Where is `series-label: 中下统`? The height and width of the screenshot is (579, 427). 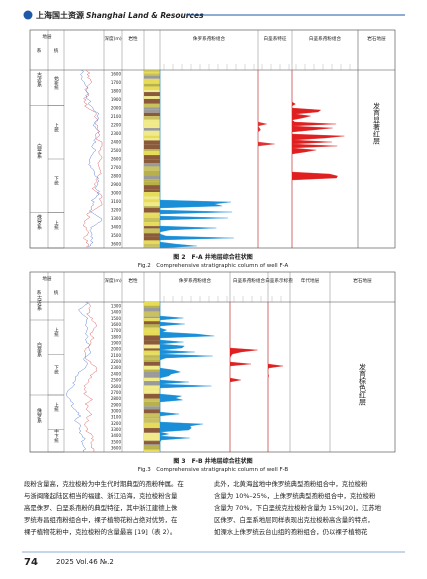 series-label: 中下统 is located at coordinates (56, 436).